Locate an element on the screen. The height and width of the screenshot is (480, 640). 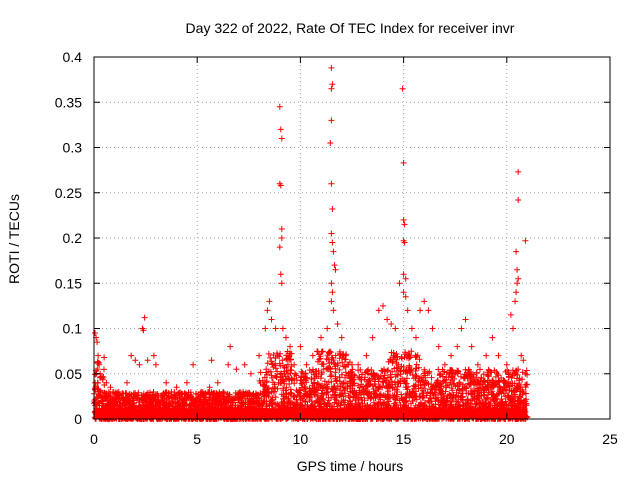
y-tick-label: 0 is located at coordinates (78, 419).